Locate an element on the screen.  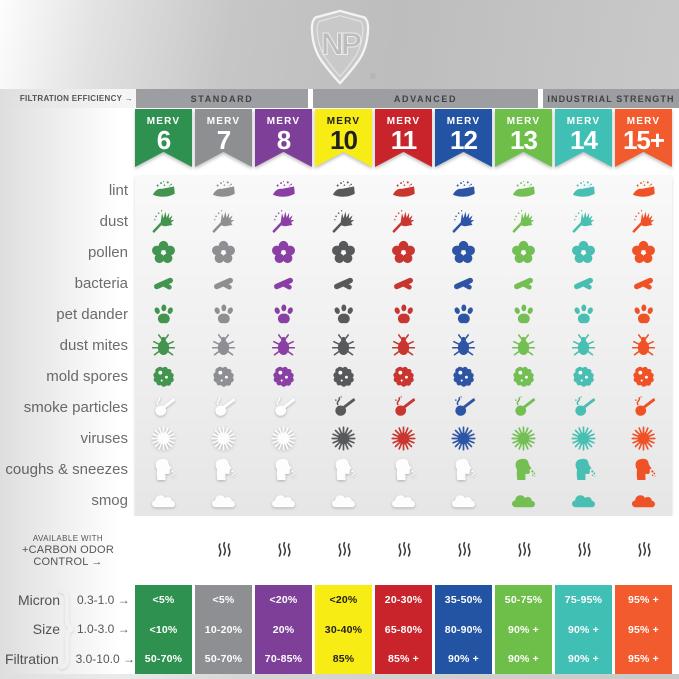
shield-outline-icon is located at coordinates (340, 47).